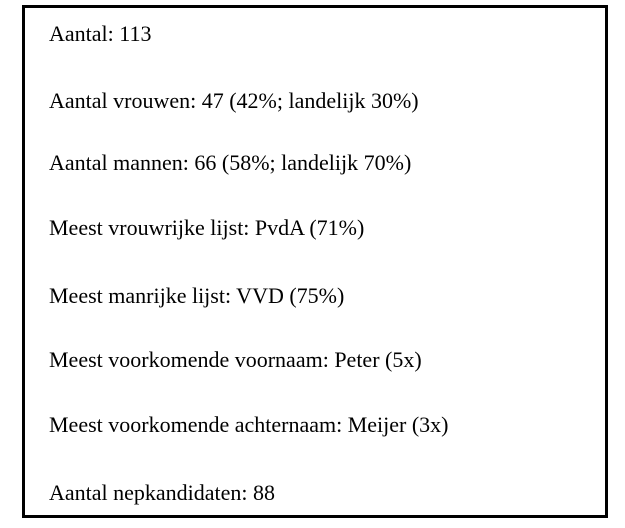 The image size is (625, 528). Describe the element at coordinates (230, 162) in the screenshot. I see `stat-line: Aantal mannen: 66 (58%; landelijk 70%)` at that location.